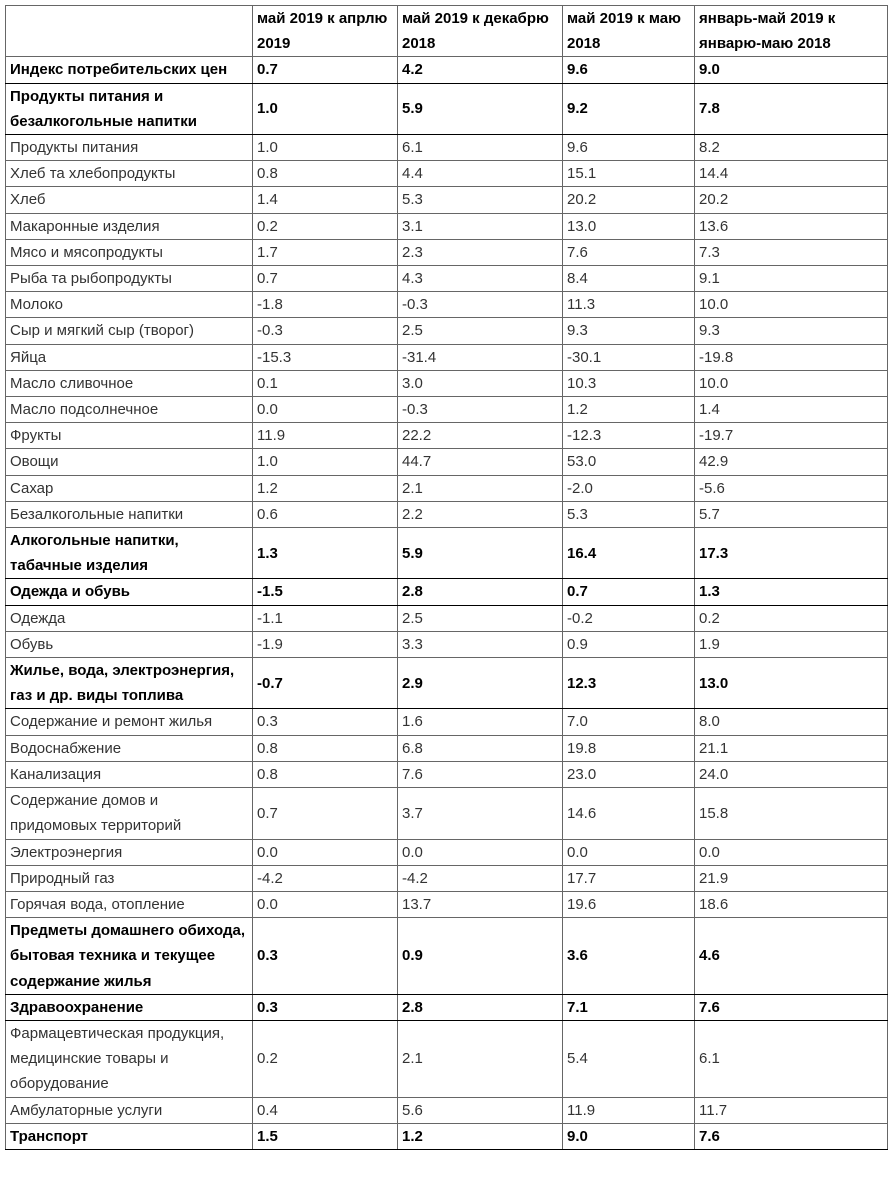 Image resolution: width=896 pixels, height=1189 pixels. Describe the element at coordinates (325, 1136) in the screenshot. I see `may-vs-april-cell: 1.5` at that location.